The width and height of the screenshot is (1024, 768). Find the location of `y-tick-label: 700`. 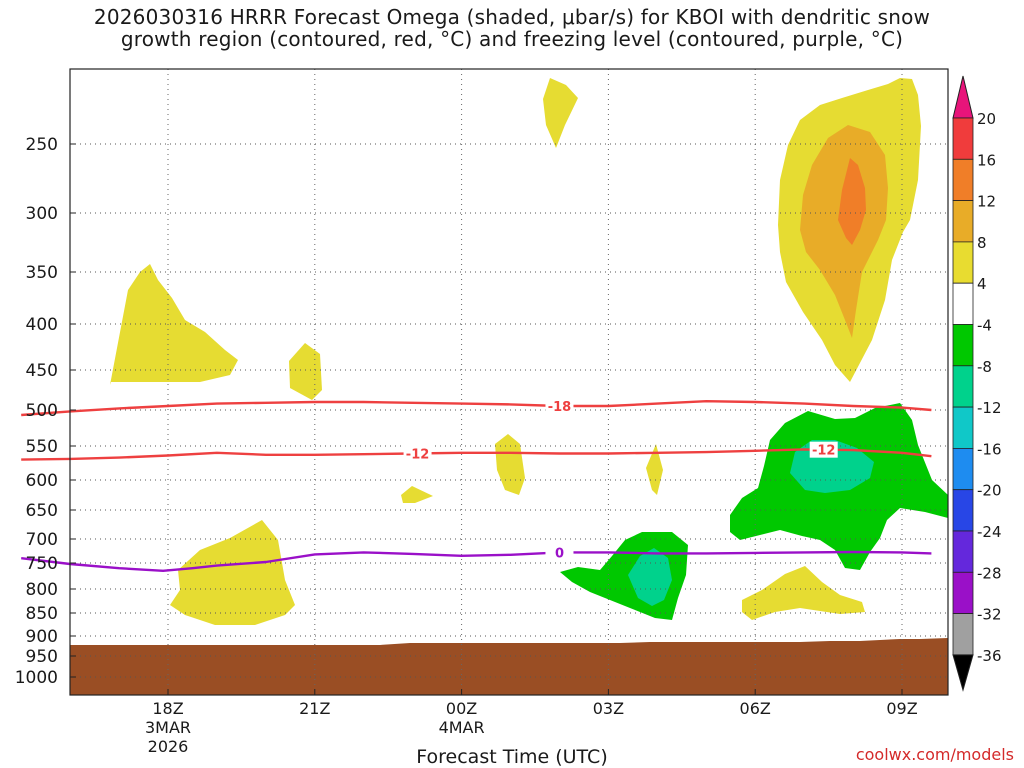

y-tick-label: 700 is located at coordinates (42, 540).